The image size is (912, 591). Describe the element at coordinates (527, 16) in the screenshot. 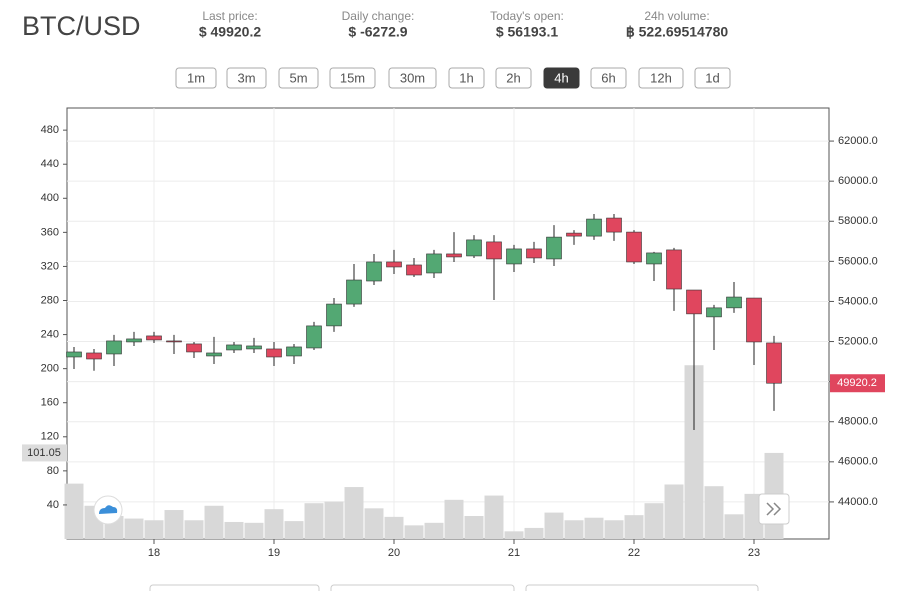

I see `stat-label: Today's open:` at that location.